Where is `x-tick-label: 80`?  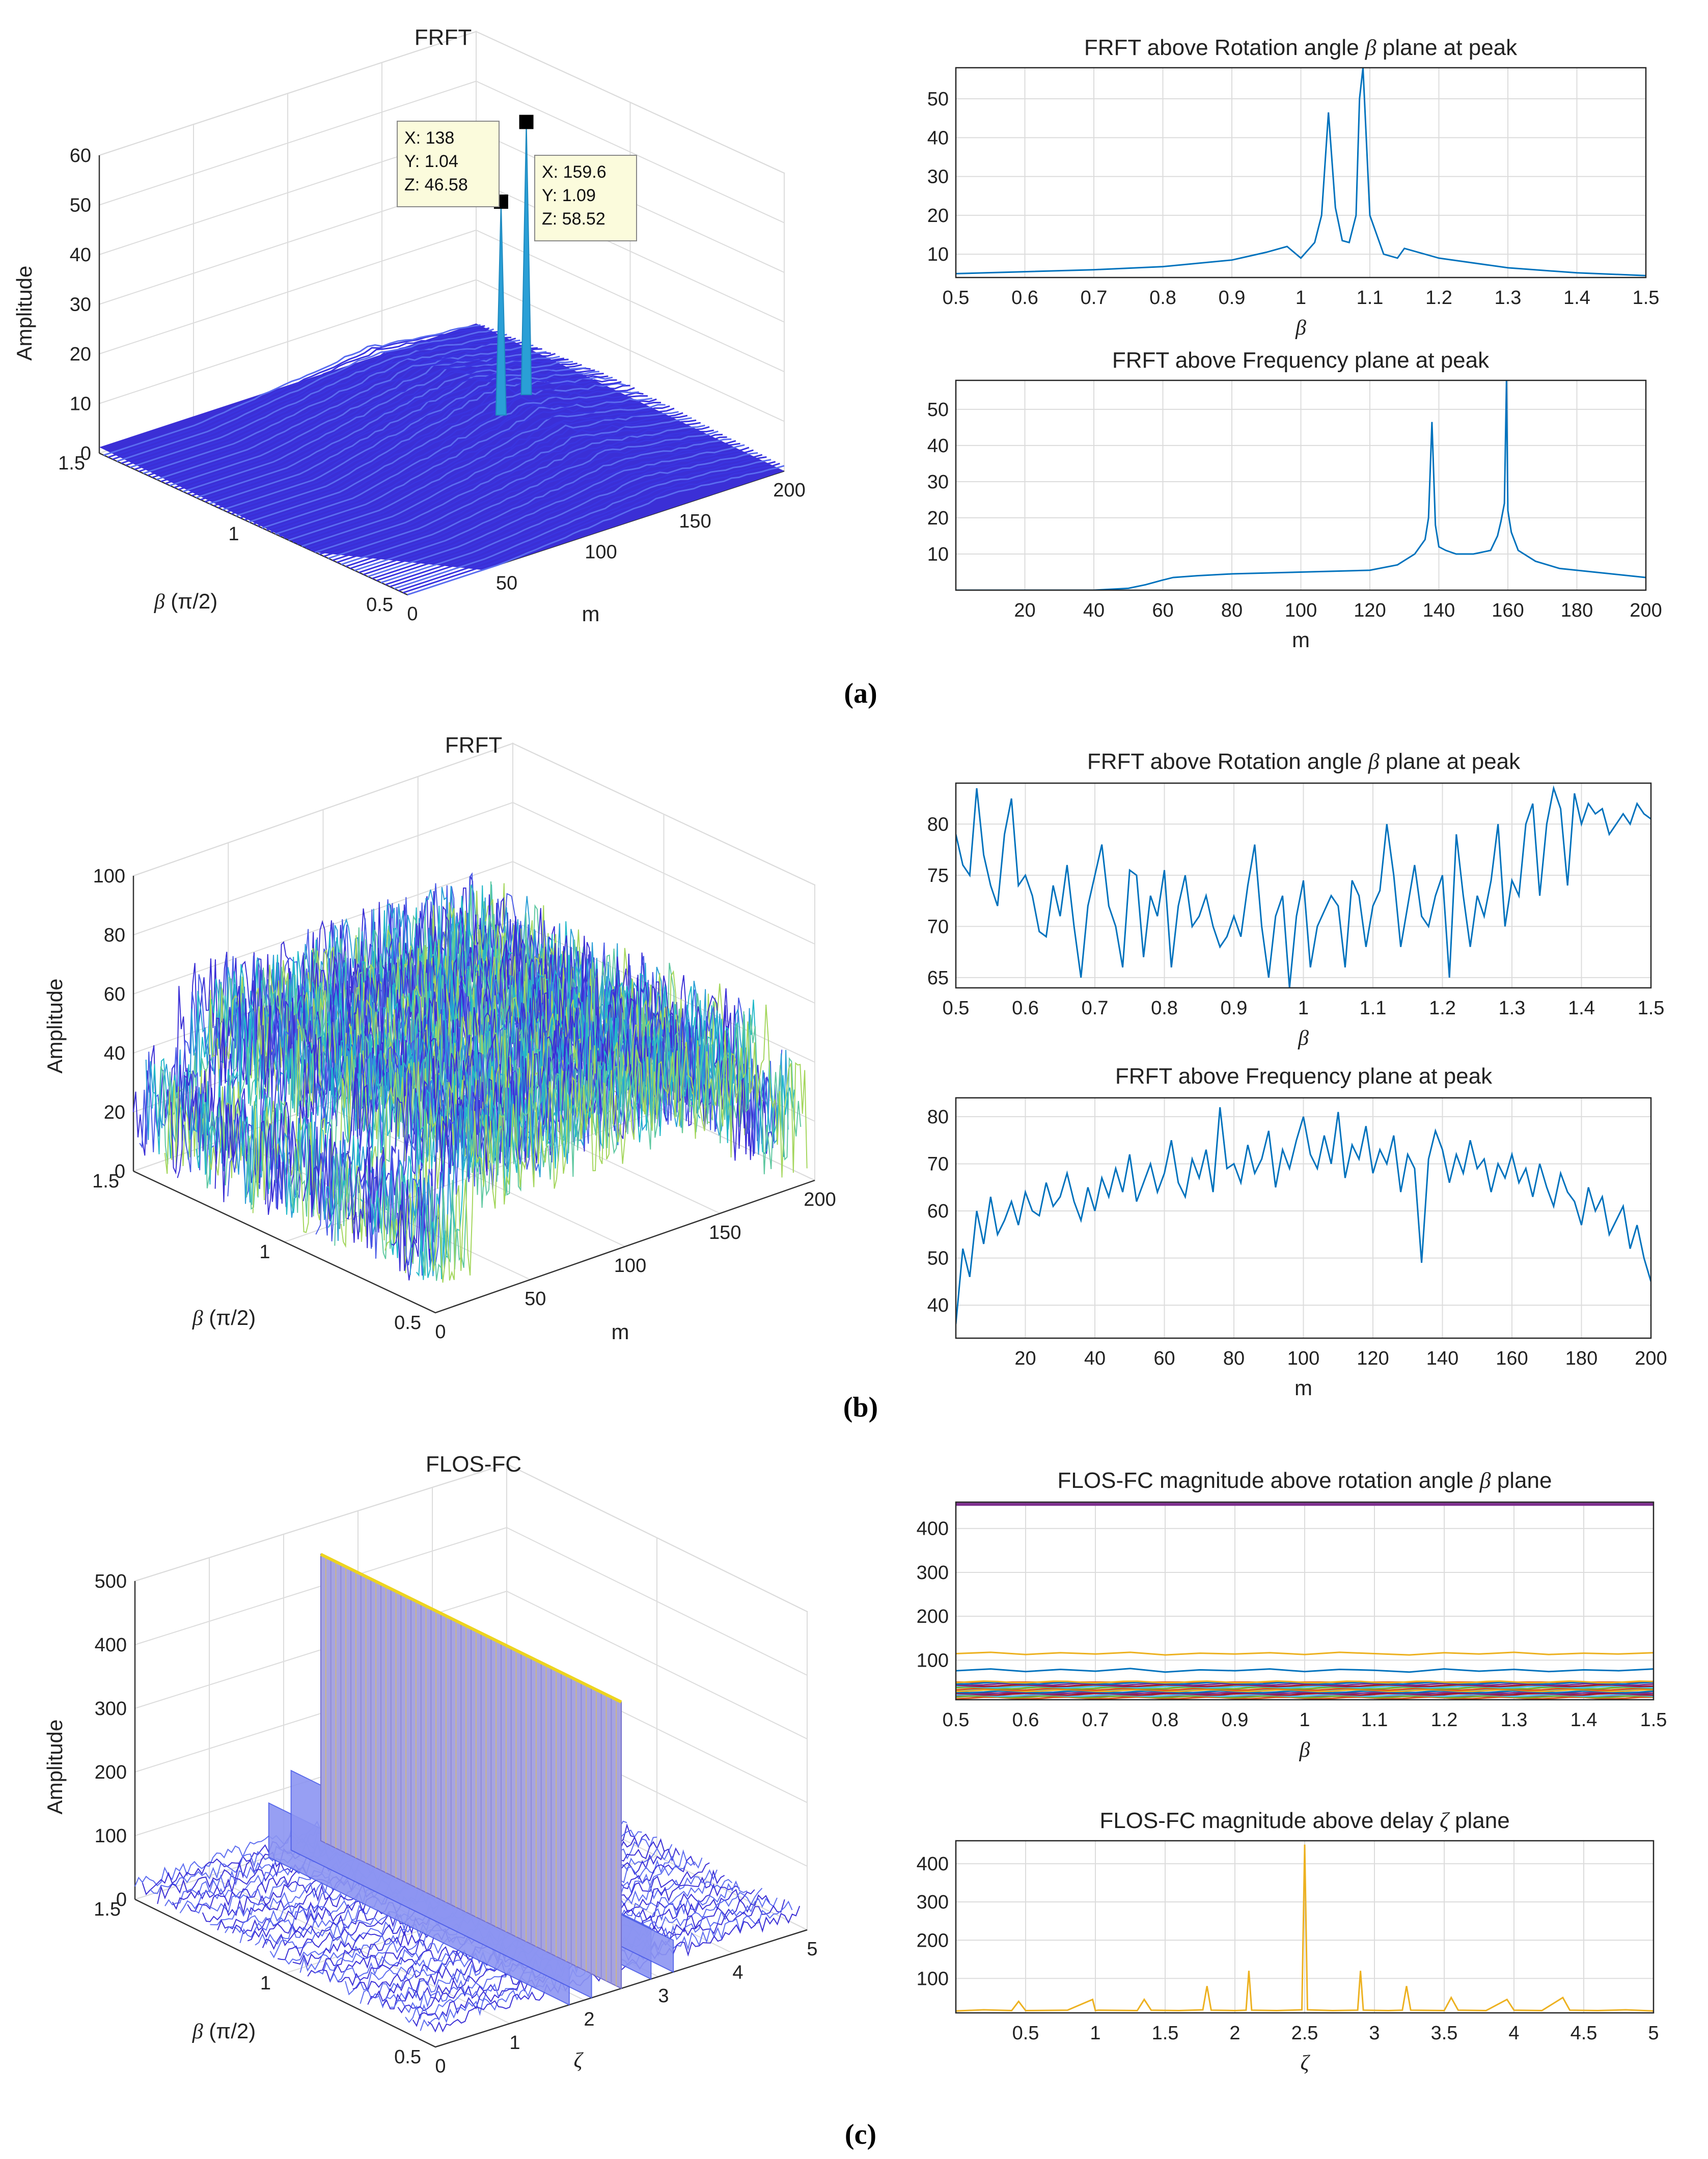
x-tick-label: 80 is located at coordinates (1232, 610).